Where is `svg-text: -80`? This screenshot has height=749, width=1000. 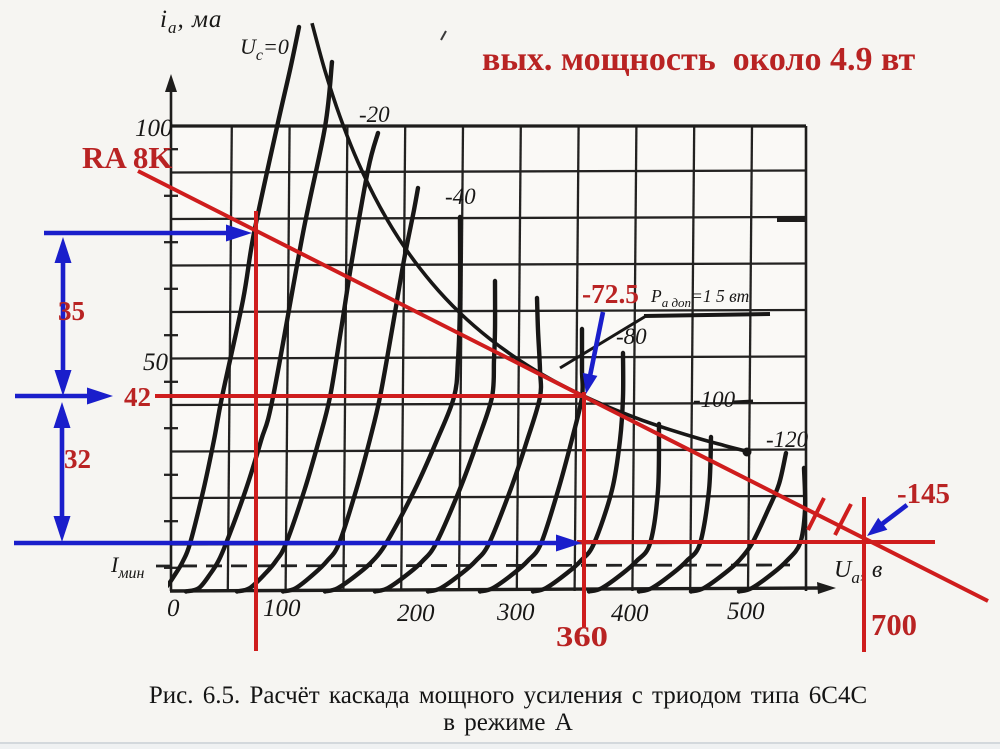 svg-text: -80 is located at coordinates (631, 336).